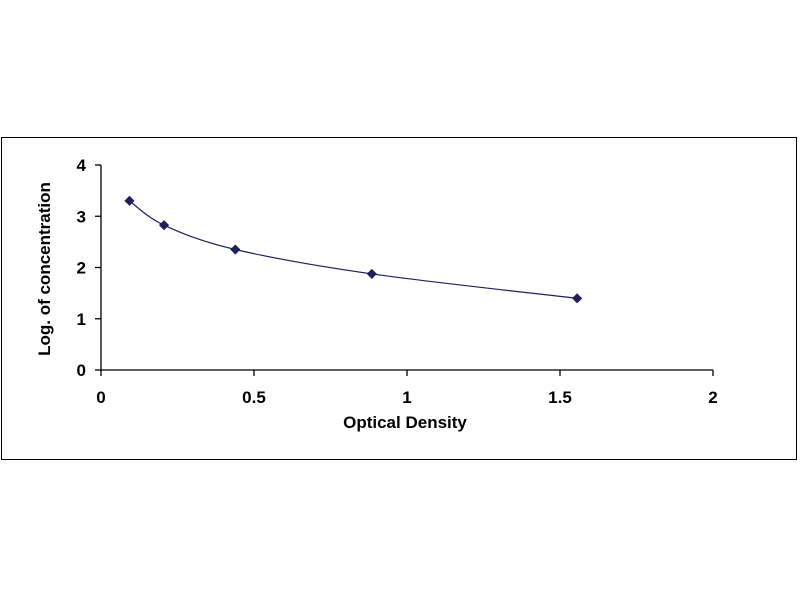  Describe the element at coordinates (82, 165) in the screenshot. I see `y-tick-label: 4` at that location.